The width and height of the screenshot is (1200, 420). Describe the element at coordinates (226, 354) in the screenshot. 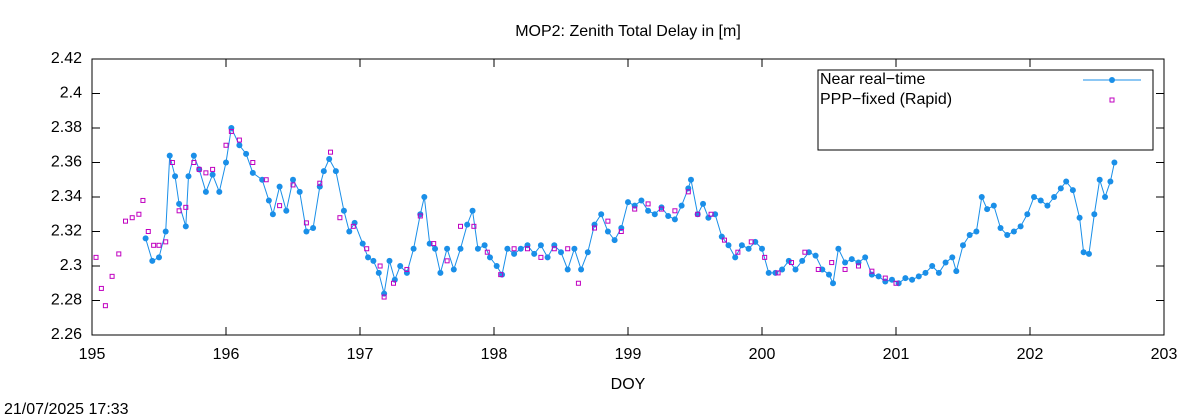

I see `x-tick-label: 196` at that location.